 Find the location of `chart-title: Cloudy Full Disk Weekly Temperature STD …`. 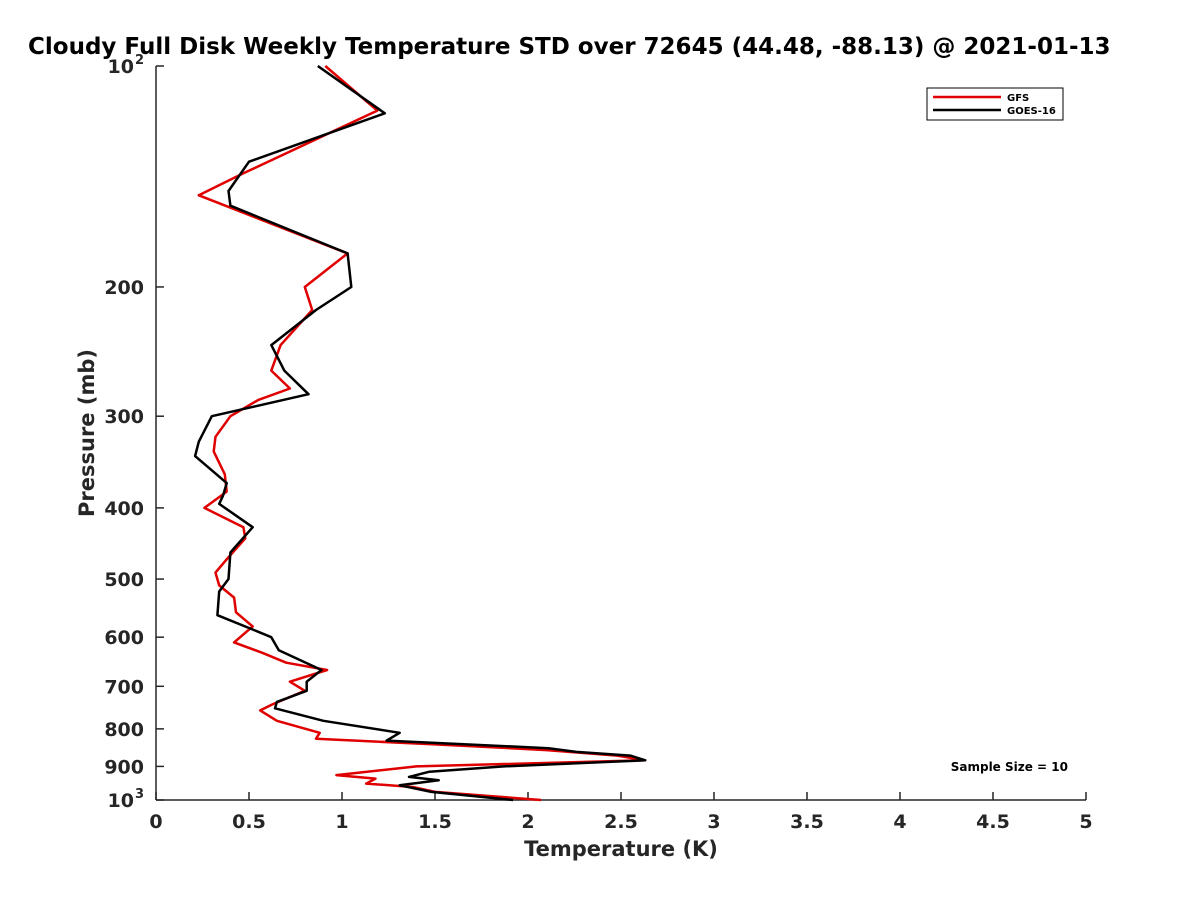

chart-title: Cloudy Full Disk Weekly Temperature STD … is located at coordinates (569, 47).